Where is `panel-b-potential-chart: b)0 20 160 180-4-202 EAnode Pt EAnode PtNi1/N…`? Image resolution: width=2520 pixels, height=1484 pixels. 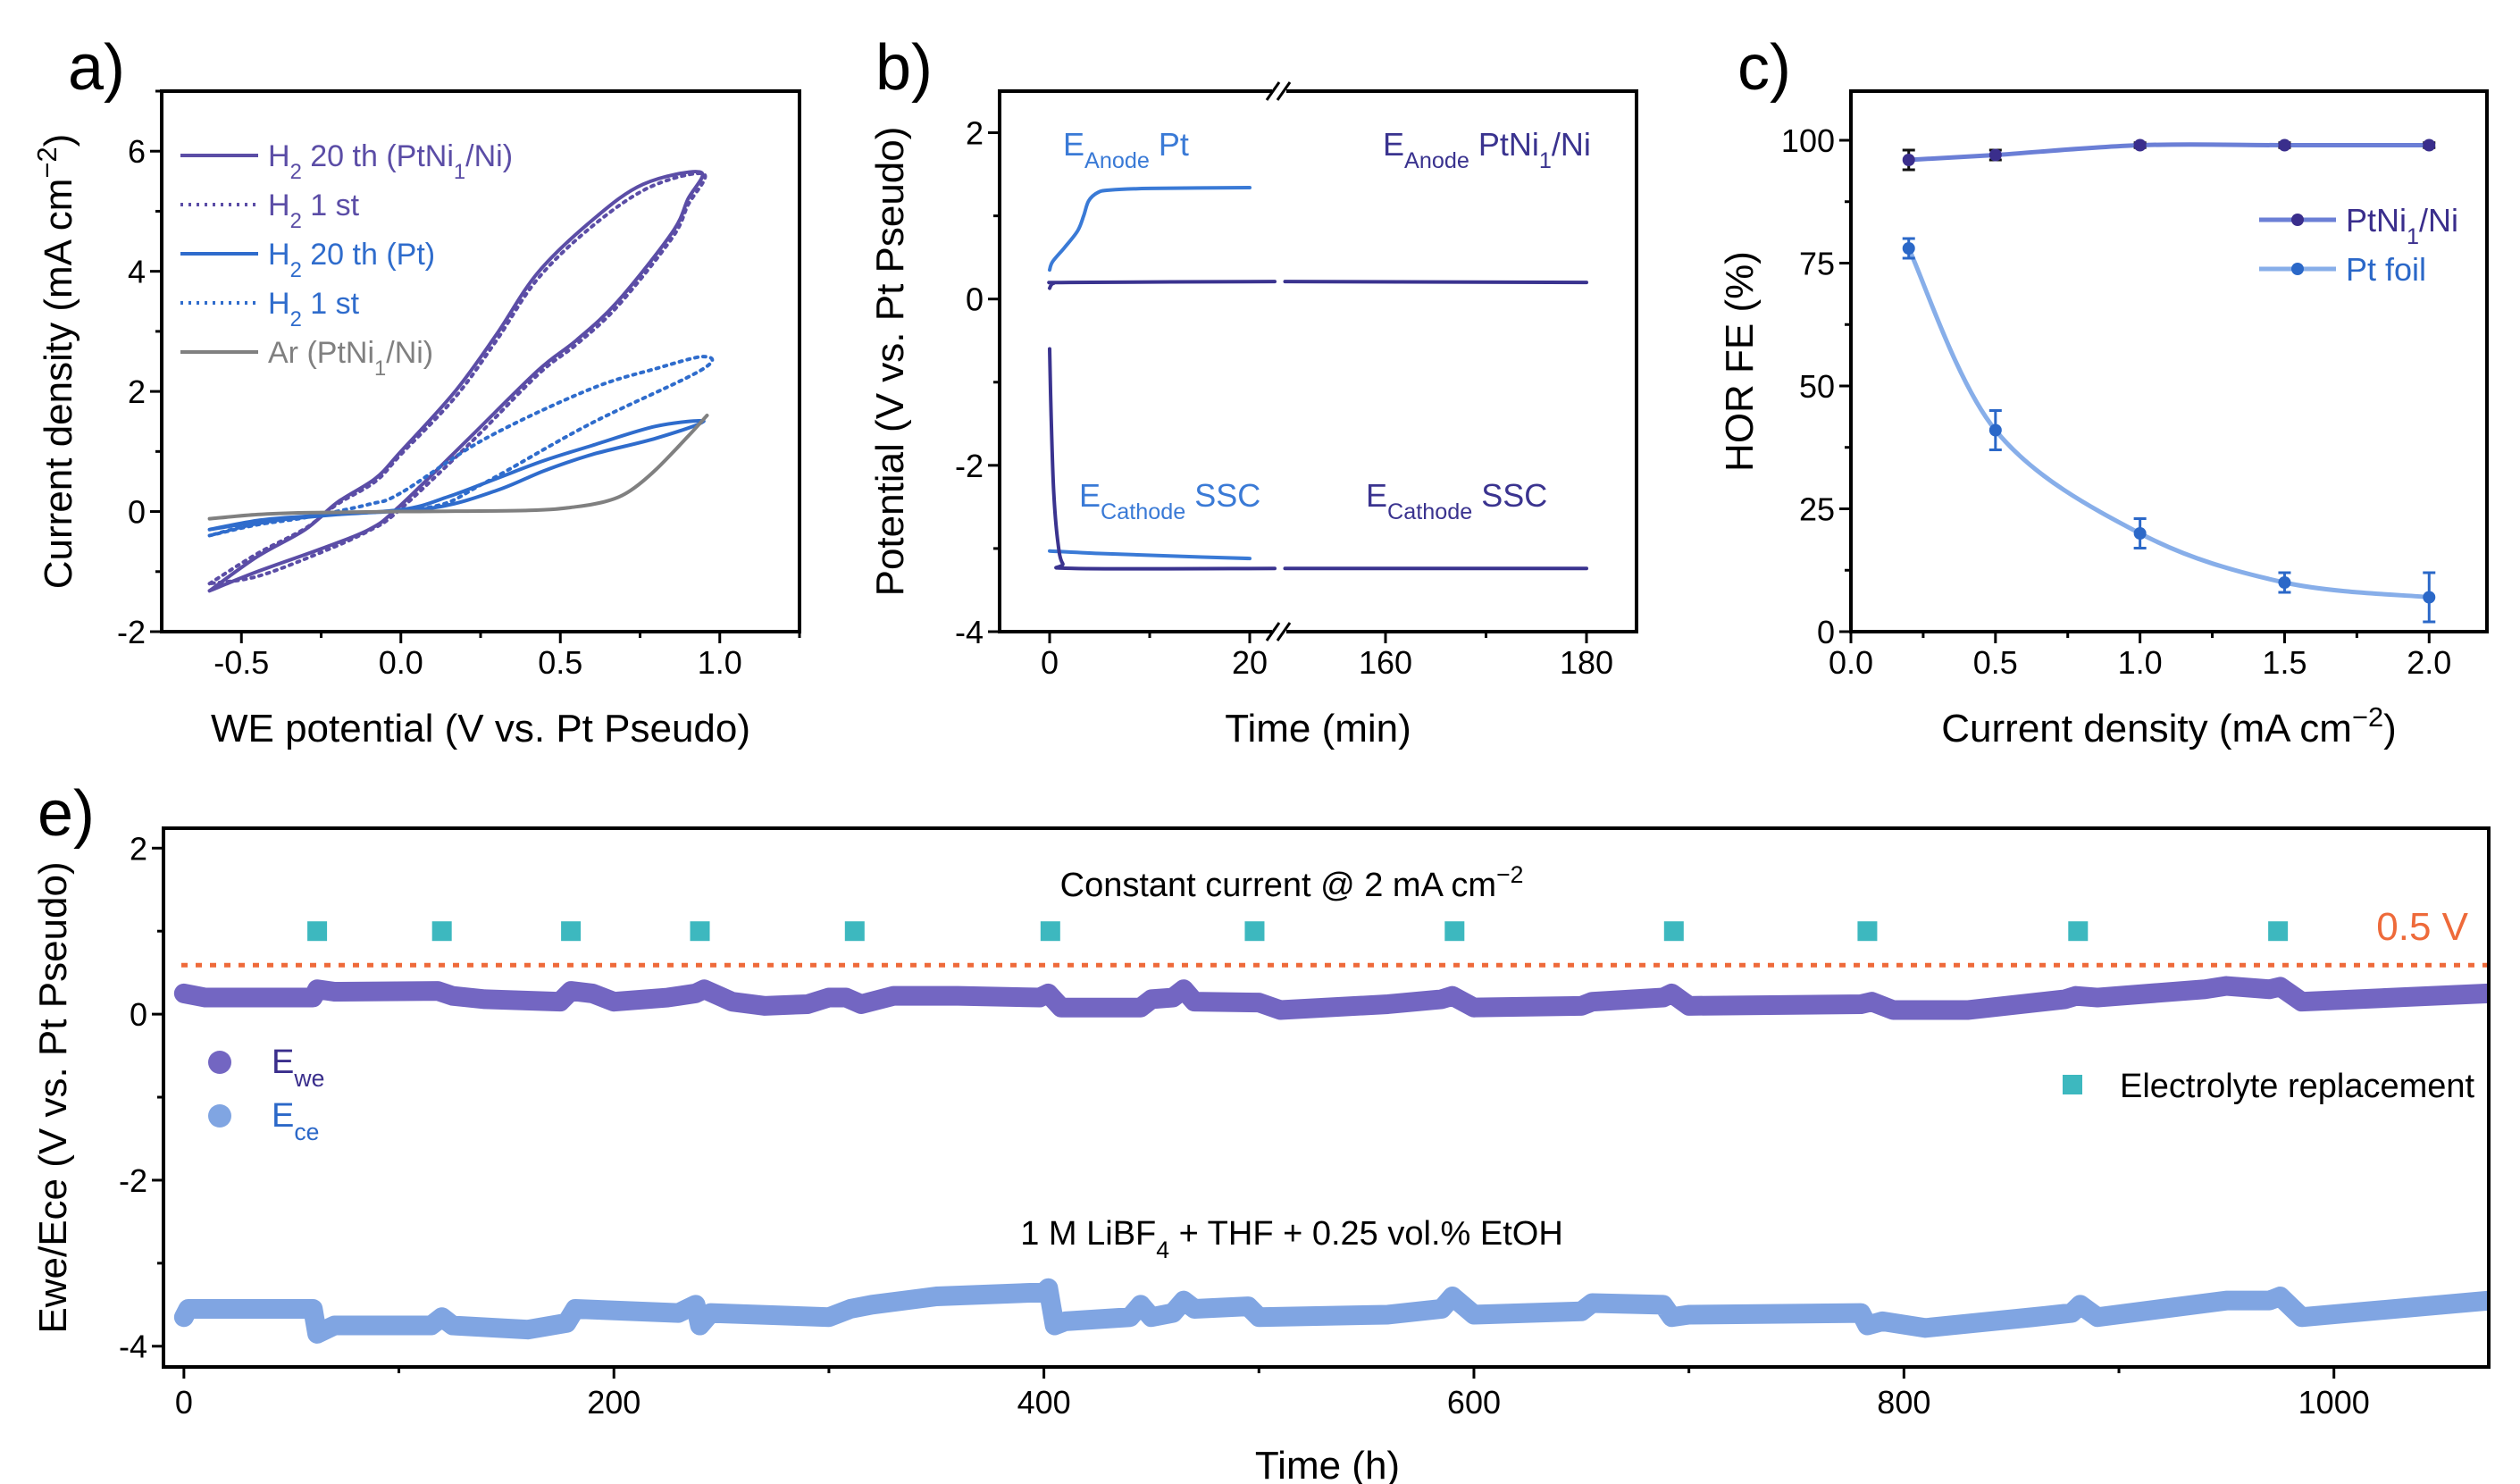
panel-b-potential-chart: b)0 20 160 180-4-202 EAnode Pt EAnode PtNi1/N… is located at coordinates (1253, 391).